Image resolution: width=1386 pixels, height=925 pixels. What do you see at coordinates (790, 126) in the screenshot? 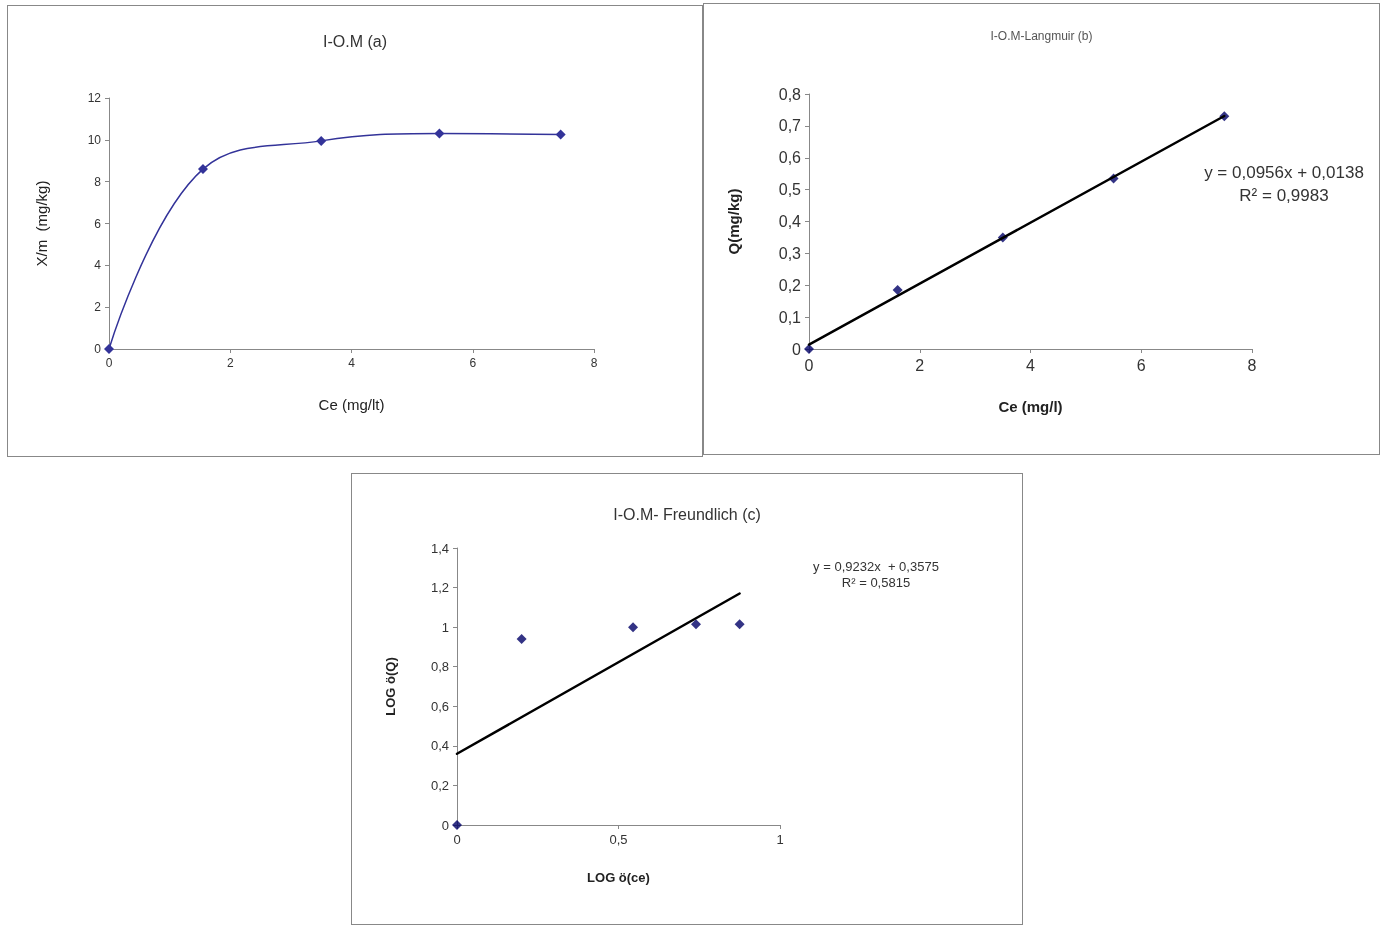
I see `y-tick-label: 0,7` at bounding box center [790, 126].